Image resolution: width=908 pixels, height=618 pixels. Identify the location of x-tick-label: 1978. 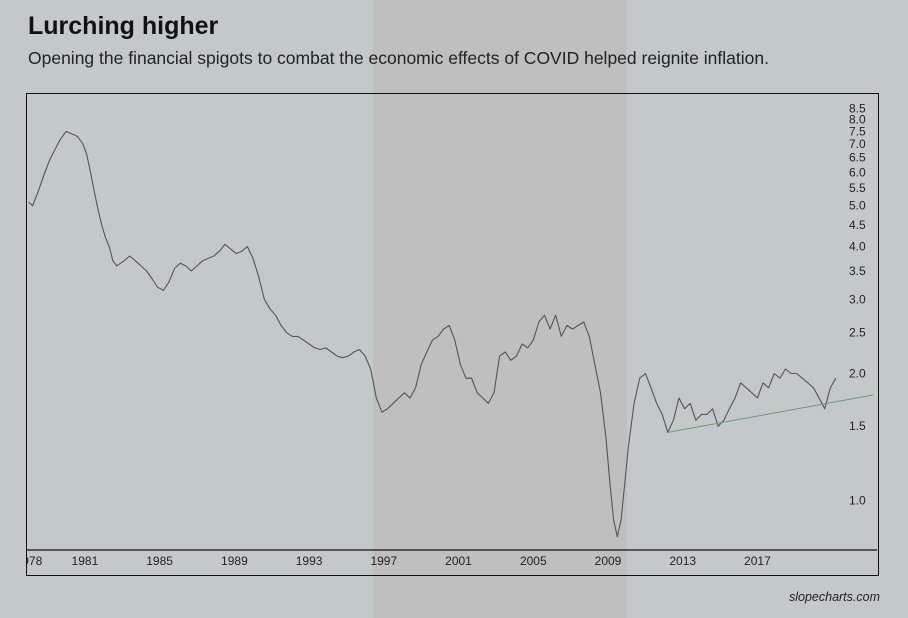
(35, 561).